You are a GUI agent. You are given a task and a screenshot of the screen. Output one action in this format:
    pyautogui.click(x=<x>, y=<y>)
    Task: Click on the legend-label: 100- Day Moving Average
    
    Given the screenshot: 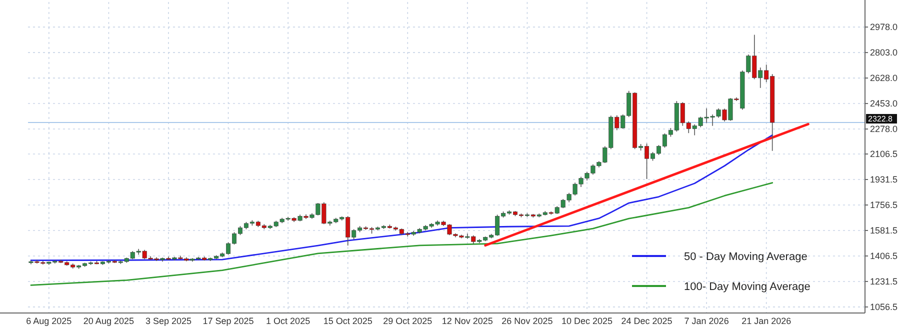 What is the action you would take?
    pyautogui.click(x=747, y=287)
    